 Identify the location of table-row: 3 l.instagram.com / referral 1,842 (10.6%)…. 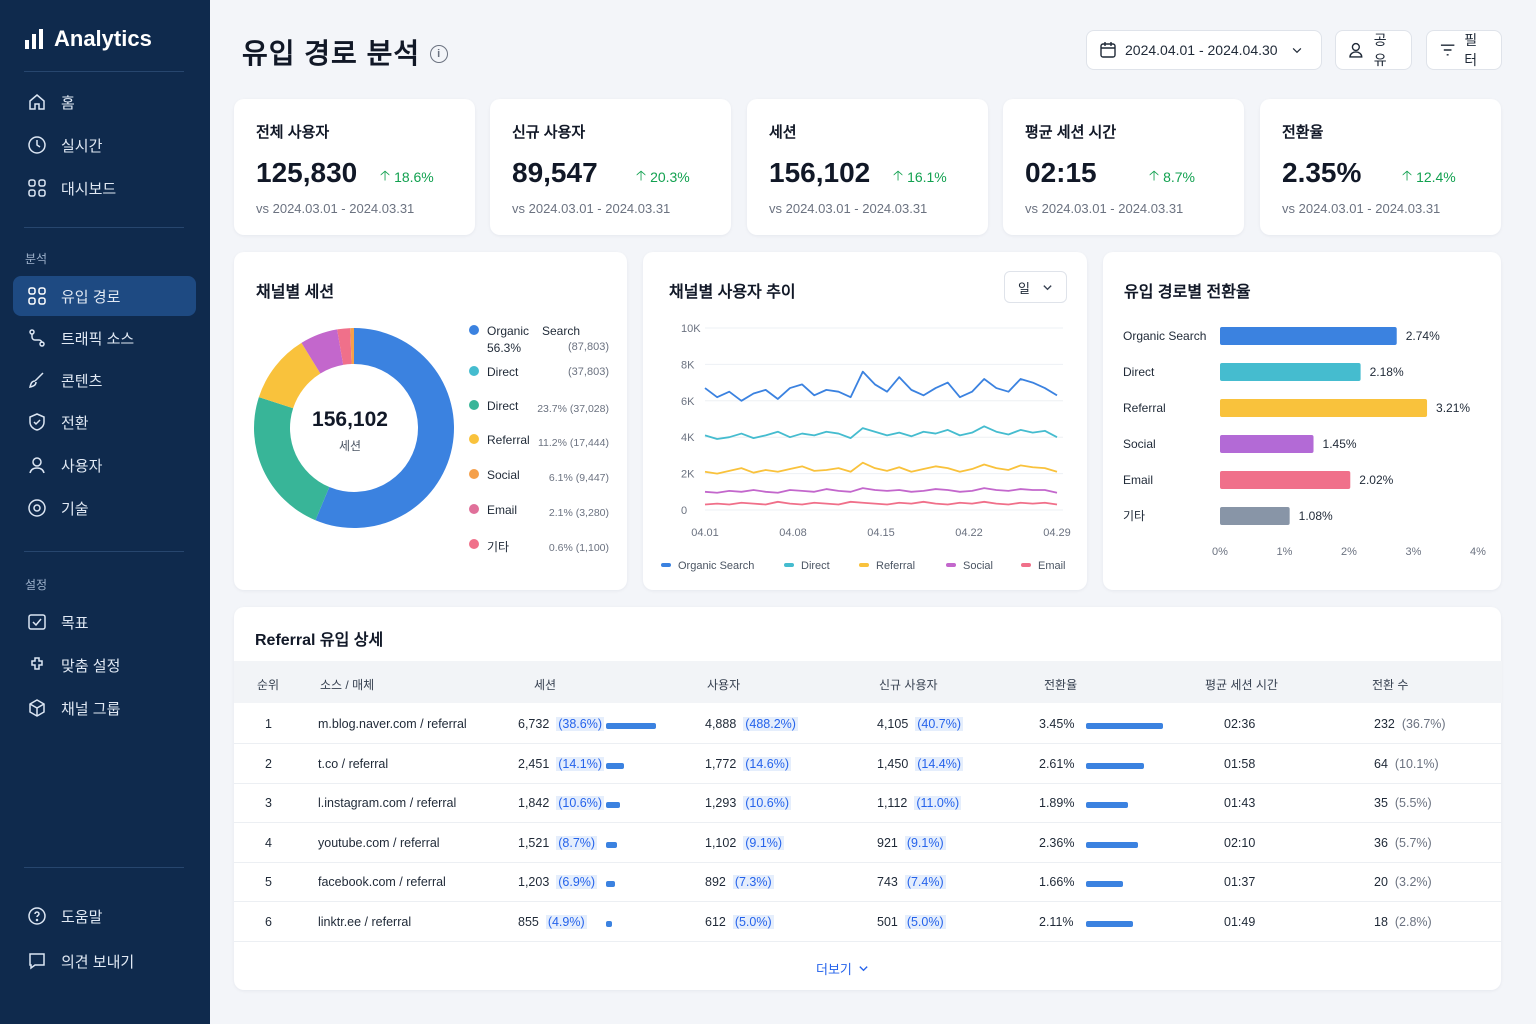
(868, 803).